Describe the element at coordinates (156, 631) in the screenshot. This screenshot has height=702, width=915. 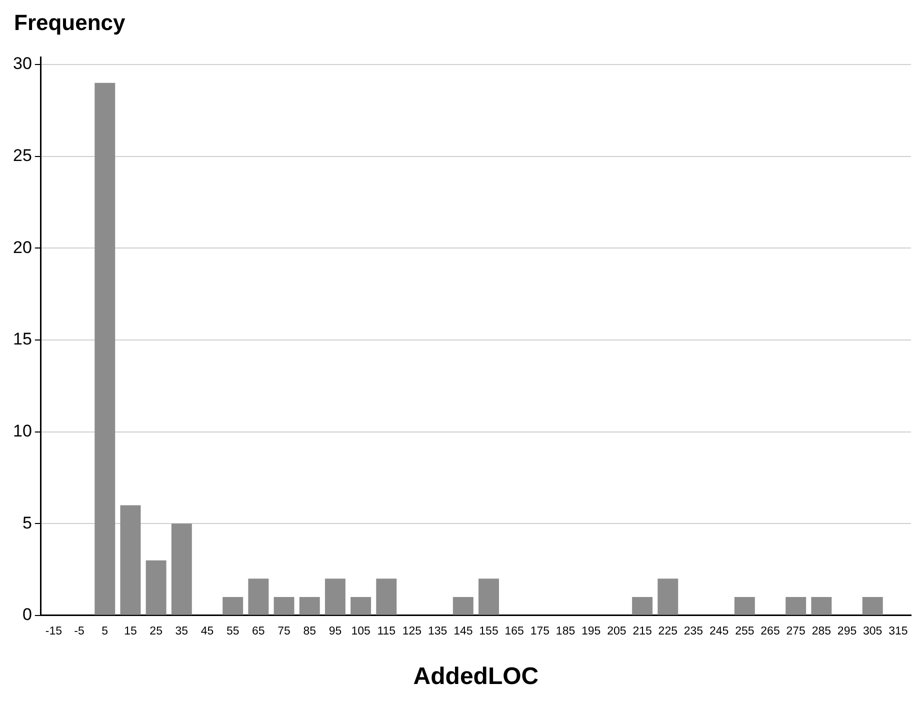
I see `x-tick-label: 25` at that location.